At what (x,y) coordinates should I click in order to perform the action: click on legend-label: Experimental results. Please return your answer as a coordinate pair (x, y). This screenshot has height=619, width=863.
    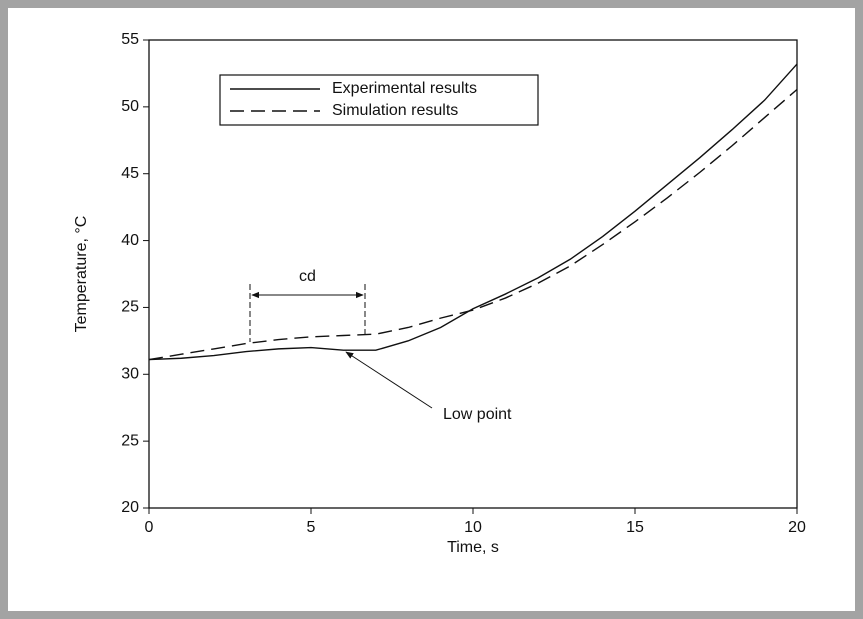
    Looking at the image, I should click on (404, 88).